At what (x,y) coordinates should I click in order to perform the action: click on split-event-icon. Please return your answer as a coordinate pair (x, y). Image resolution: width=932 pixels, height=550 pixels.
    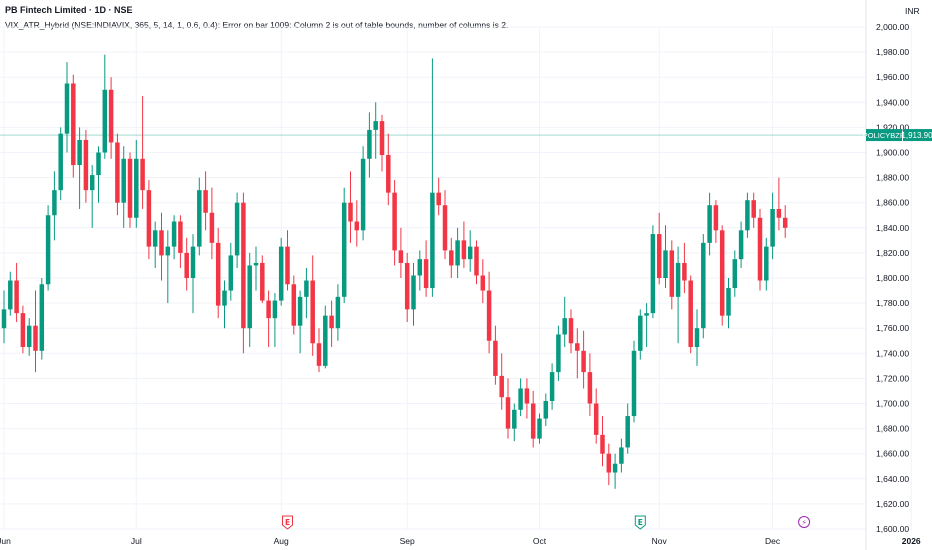
    Looking at the image, I should click on (804, 522).